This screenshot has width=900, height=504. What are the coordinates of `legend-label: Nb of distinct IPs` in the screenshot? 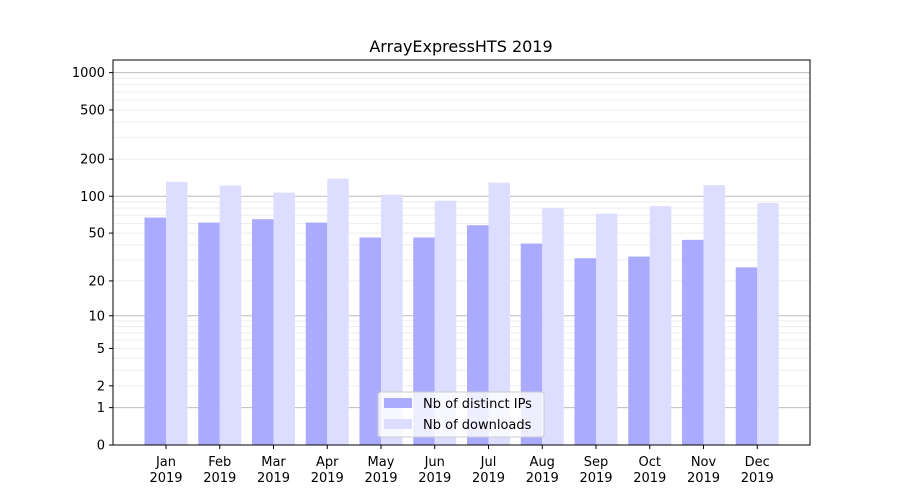 It's located at (477, 404).